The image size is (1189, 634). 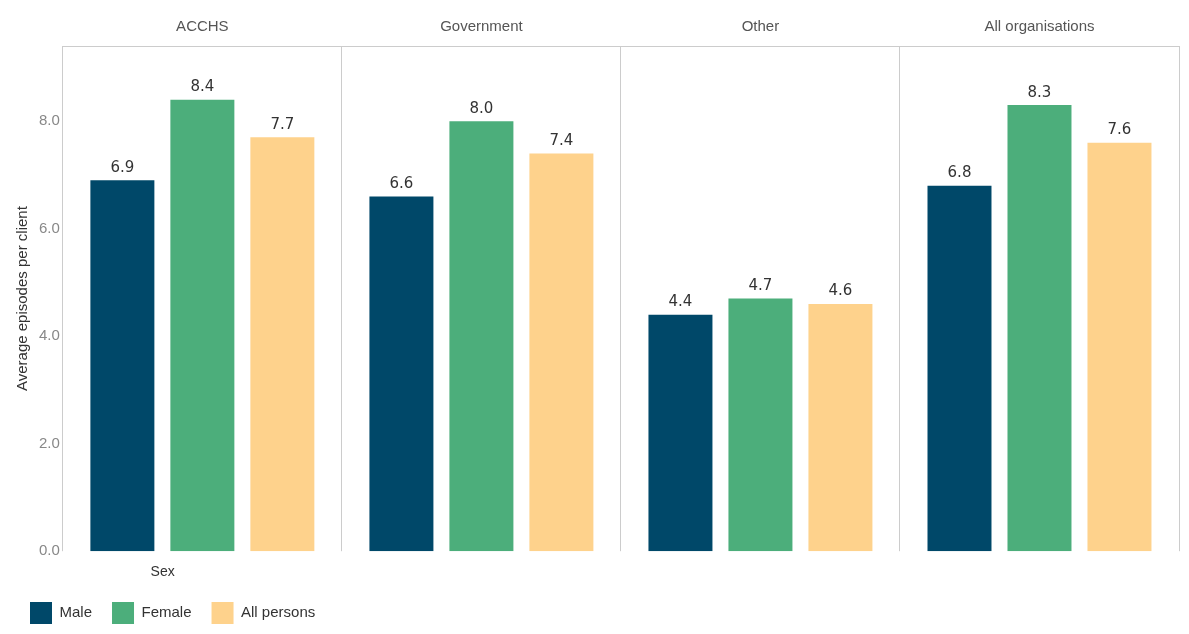 What do you see at coordinates (481, 107) in the screenshot?
I see `data-label: 8.0` at bounding box center [481, 107].